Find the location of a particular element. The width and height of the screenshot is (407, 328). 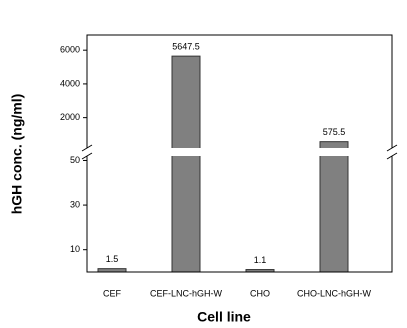

y-axis-label: hGH conc. (ng/ml) is located at coordinates (17, 154).